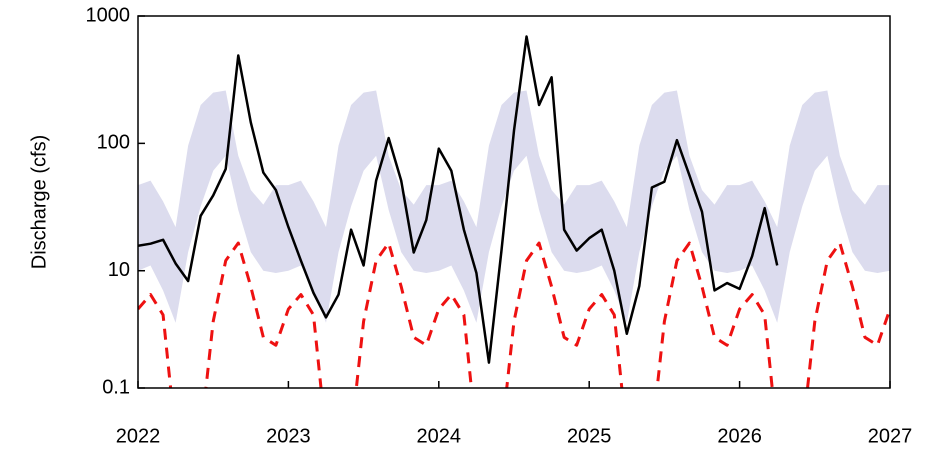 This screenshot has width=944, height=450. Describe the element at coordinates (113, 143) in the screenshot. I see `y-tick-label: 100` at that location.